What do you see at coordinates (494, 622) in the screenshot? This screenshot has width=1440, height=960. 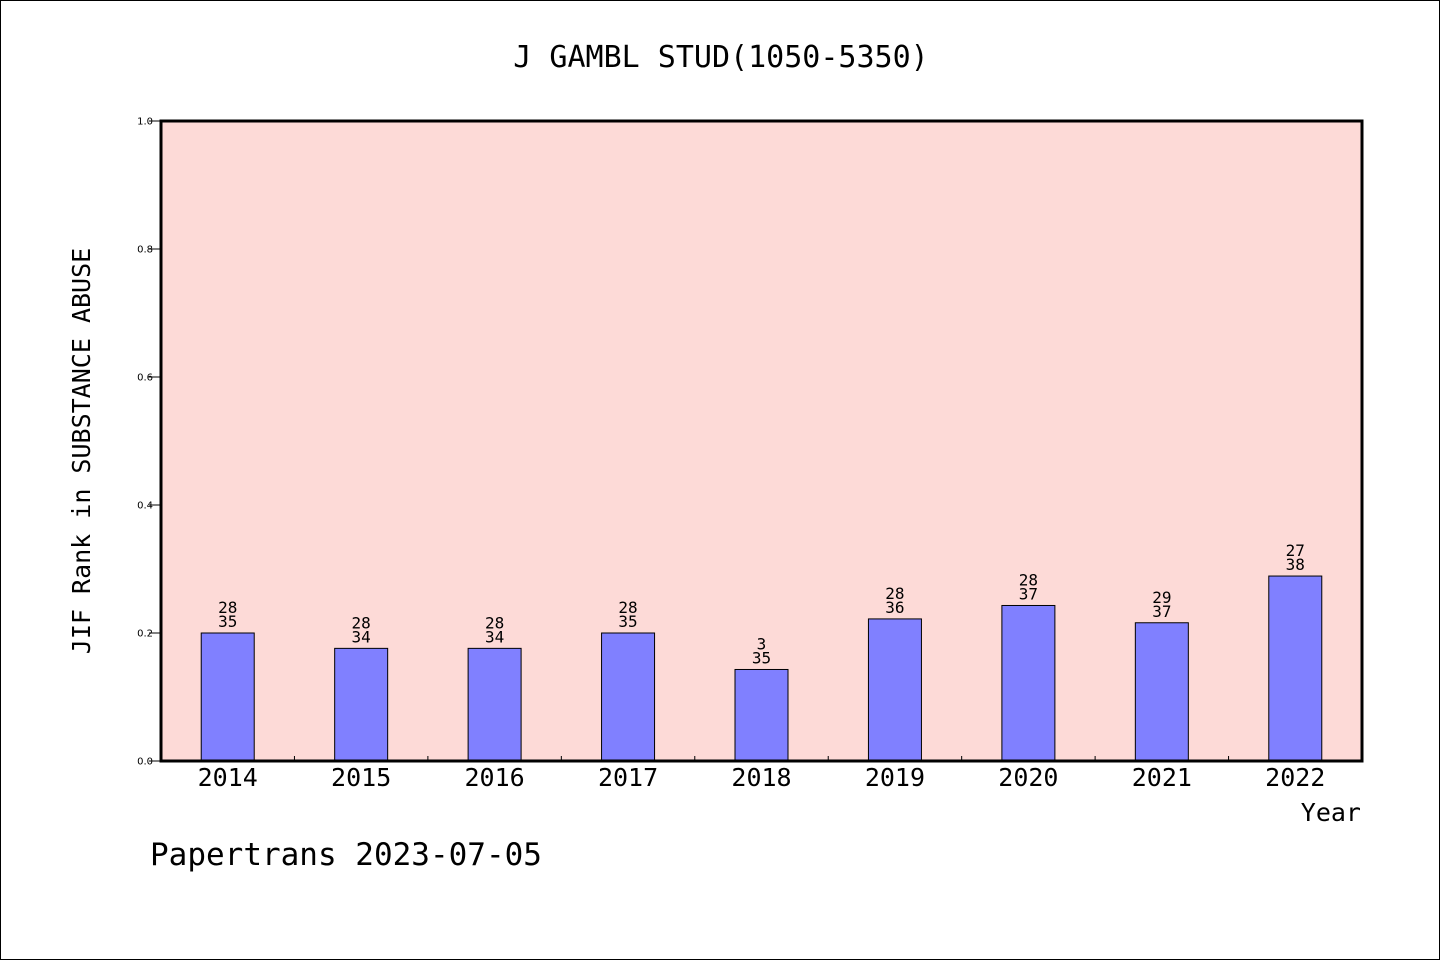 I see `data-label-top-2016: 28` at bounding box center [494, 622].